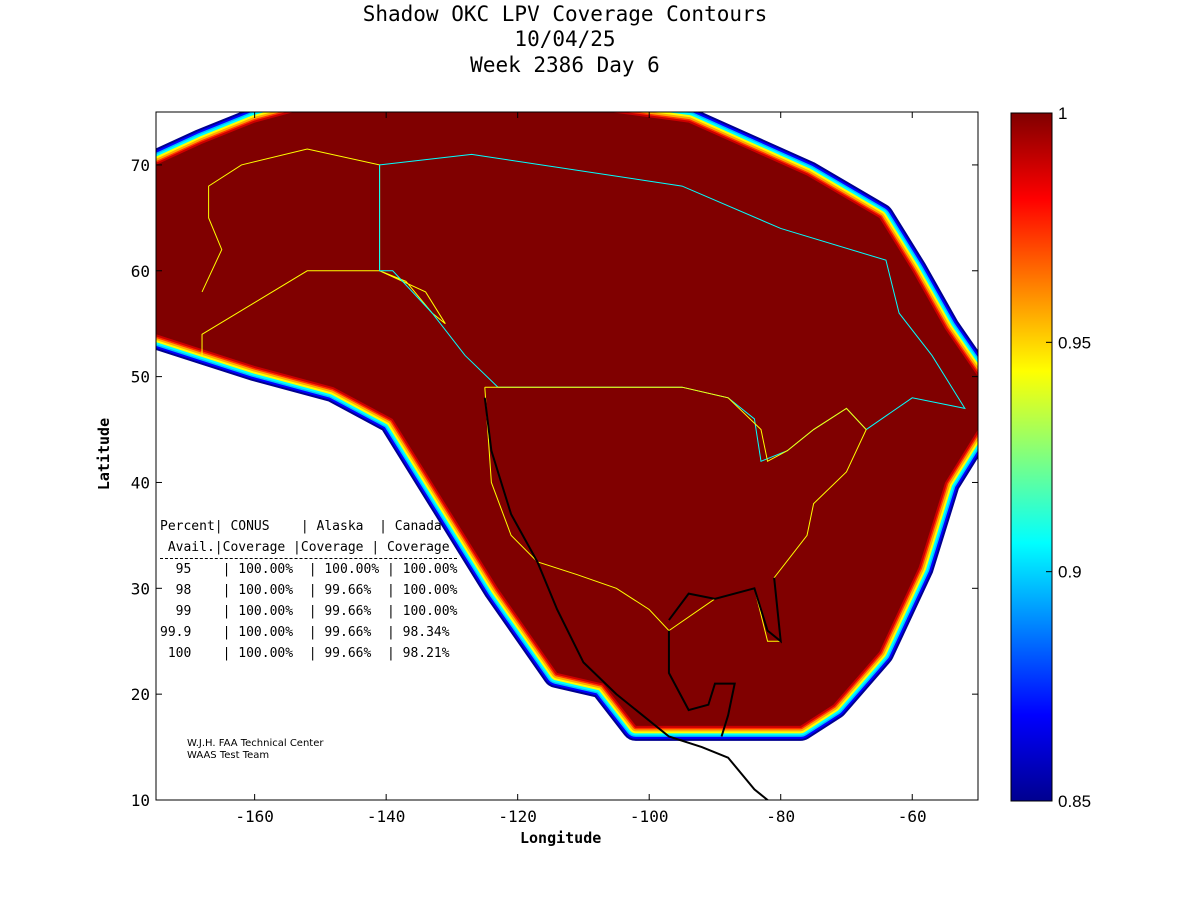 The image size is (1200, 900). I want to click on coastline-gulf, so click(701, 683).